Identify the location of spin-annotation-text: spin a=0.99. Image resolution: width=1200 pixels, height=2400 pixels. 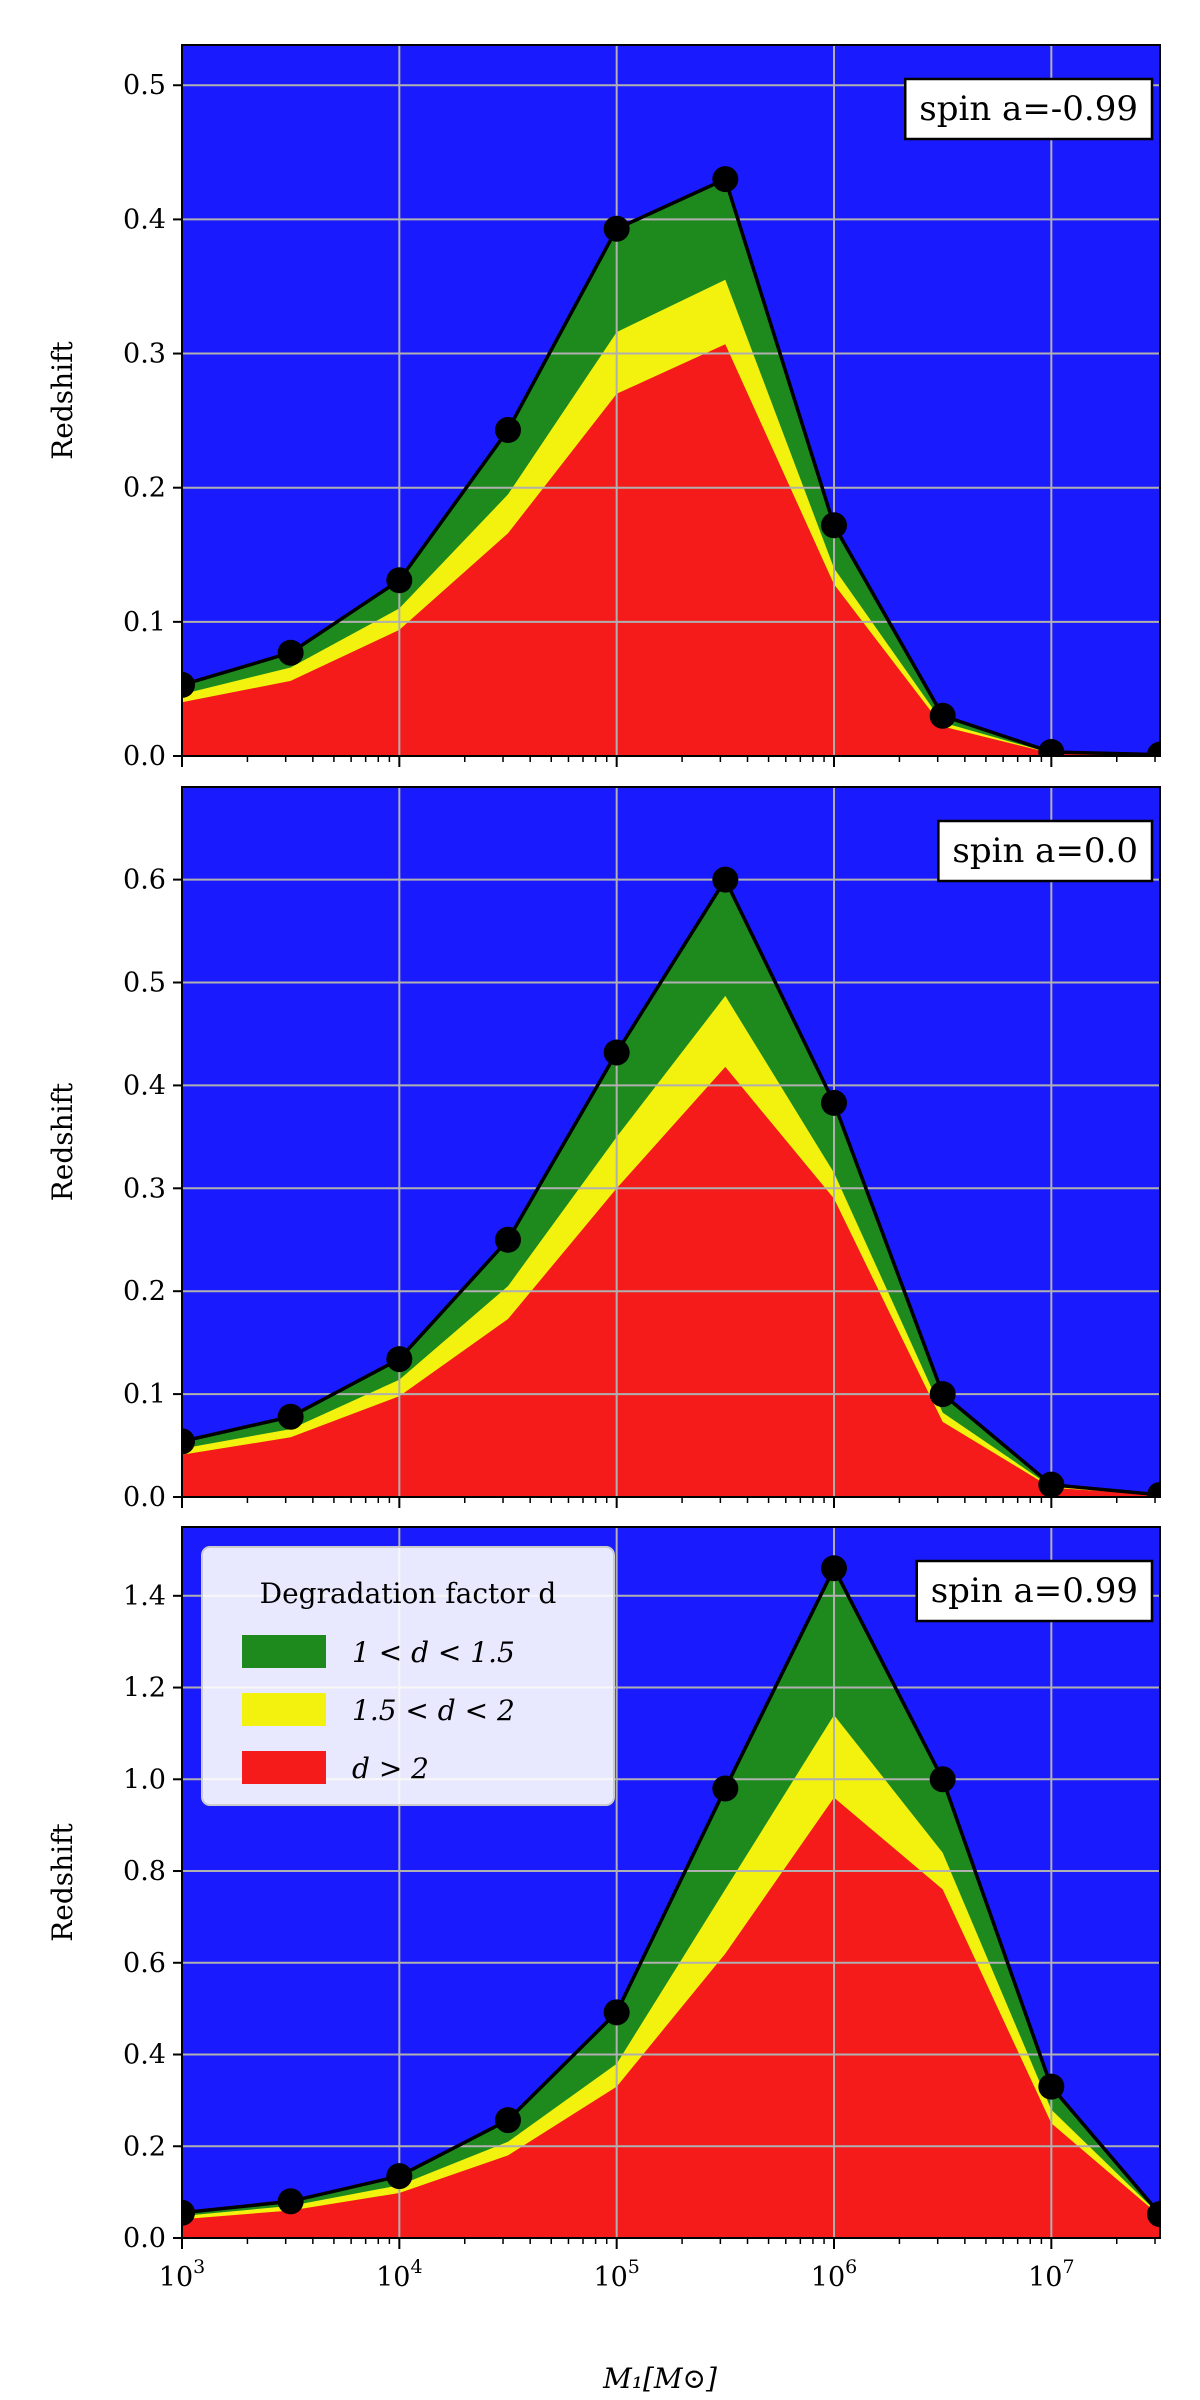
(1034, 1591).